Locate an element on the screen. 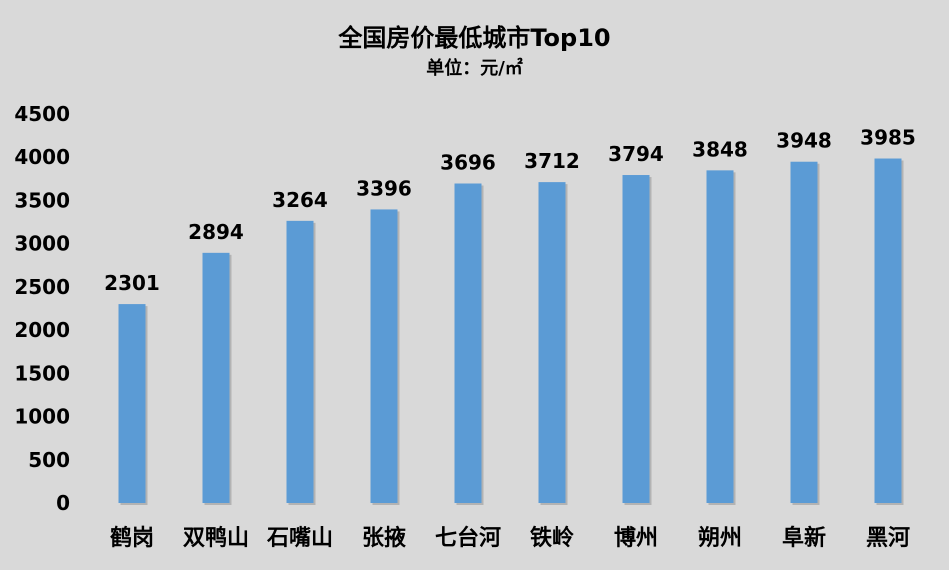  y-tick-label: 3500 is located at coordinates (42, 200).